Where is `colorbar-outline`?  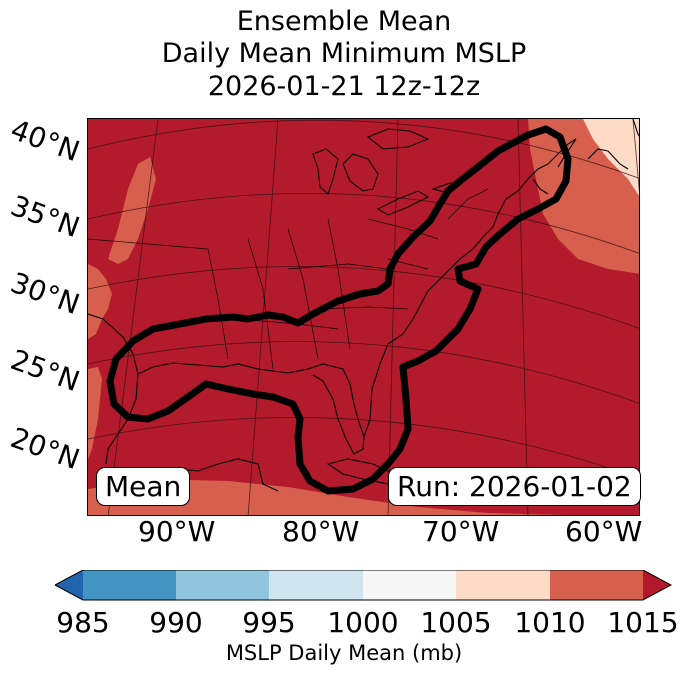
colorbar-outline is located at coordinates (363, 585).